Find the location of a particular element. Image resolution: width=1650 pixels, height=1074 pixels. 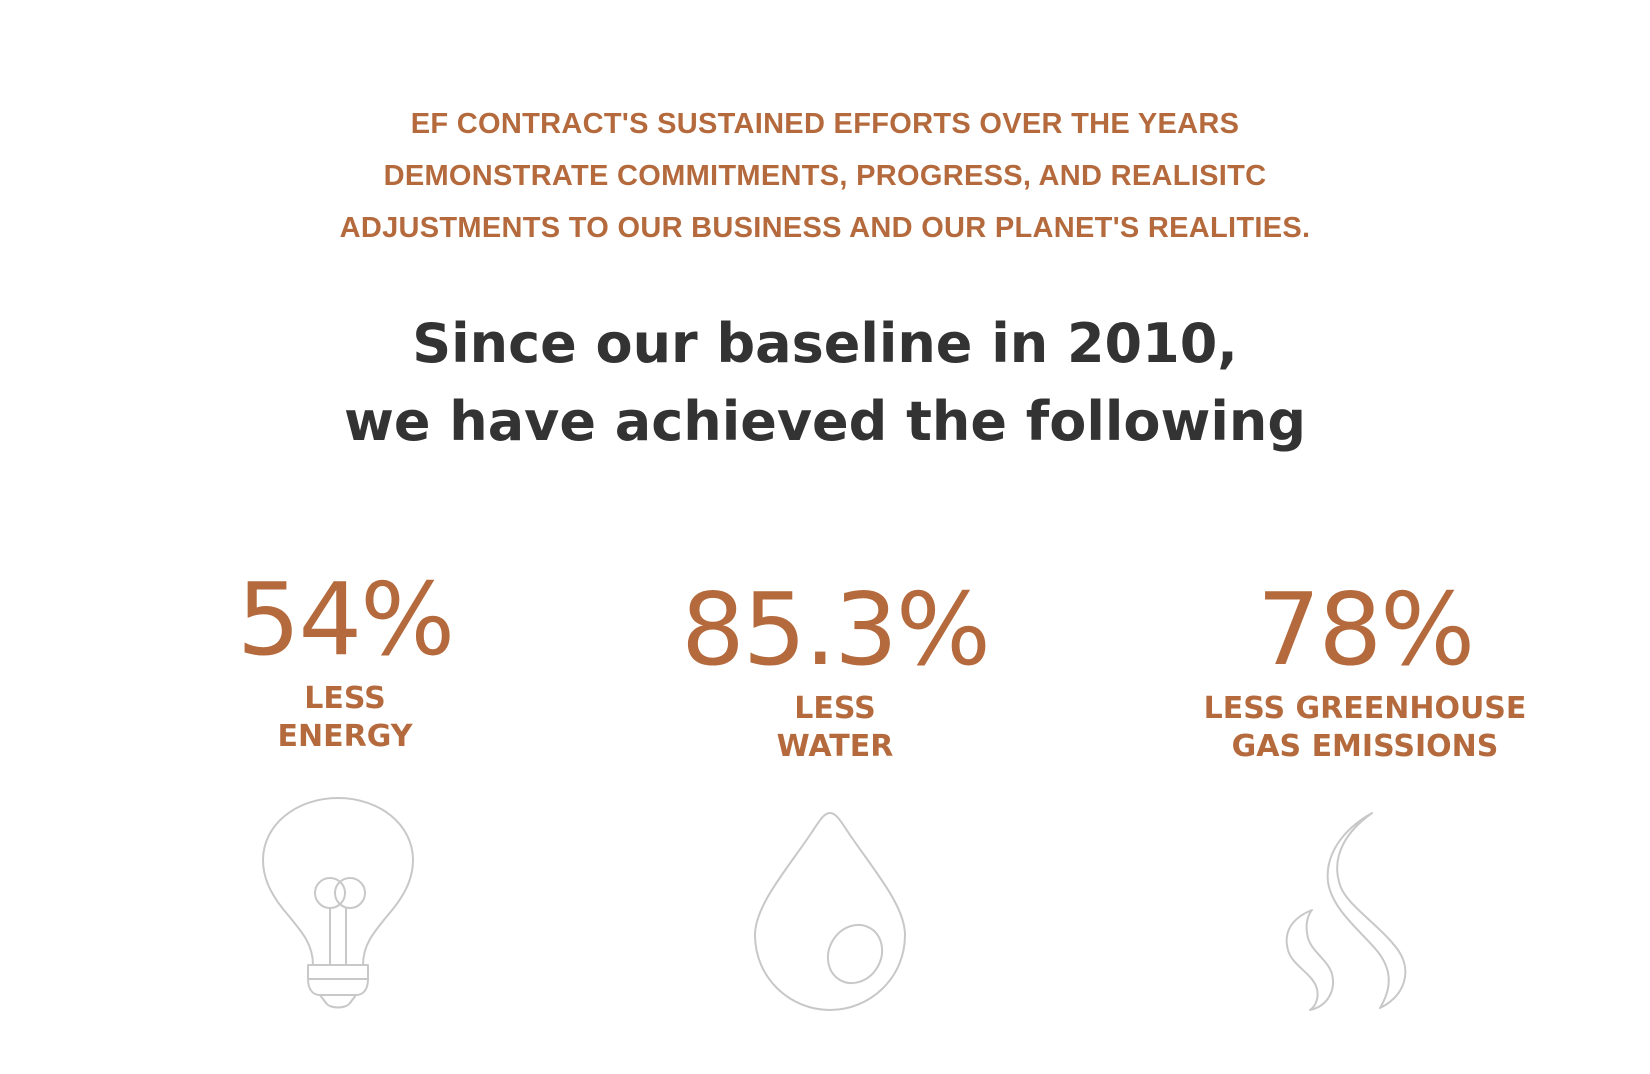

stat-water: 85.3% LESS WATER is located at coordinates (835, 673).